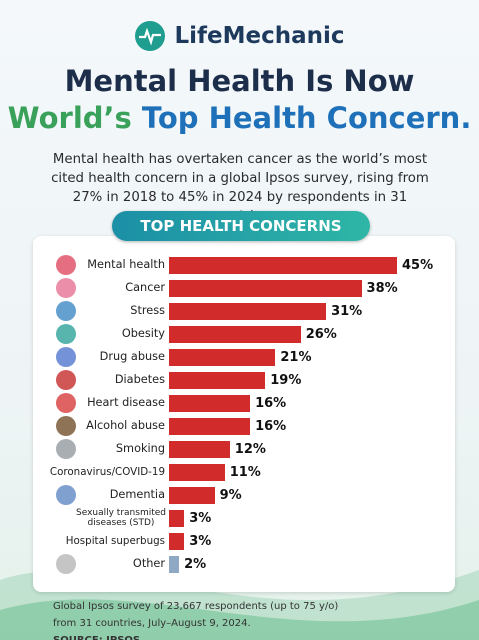 This screenshot has width=479, height=640. Describe the element at coordinates (321, 334) in the screenshot. I see `value-label: 26%` at that location.